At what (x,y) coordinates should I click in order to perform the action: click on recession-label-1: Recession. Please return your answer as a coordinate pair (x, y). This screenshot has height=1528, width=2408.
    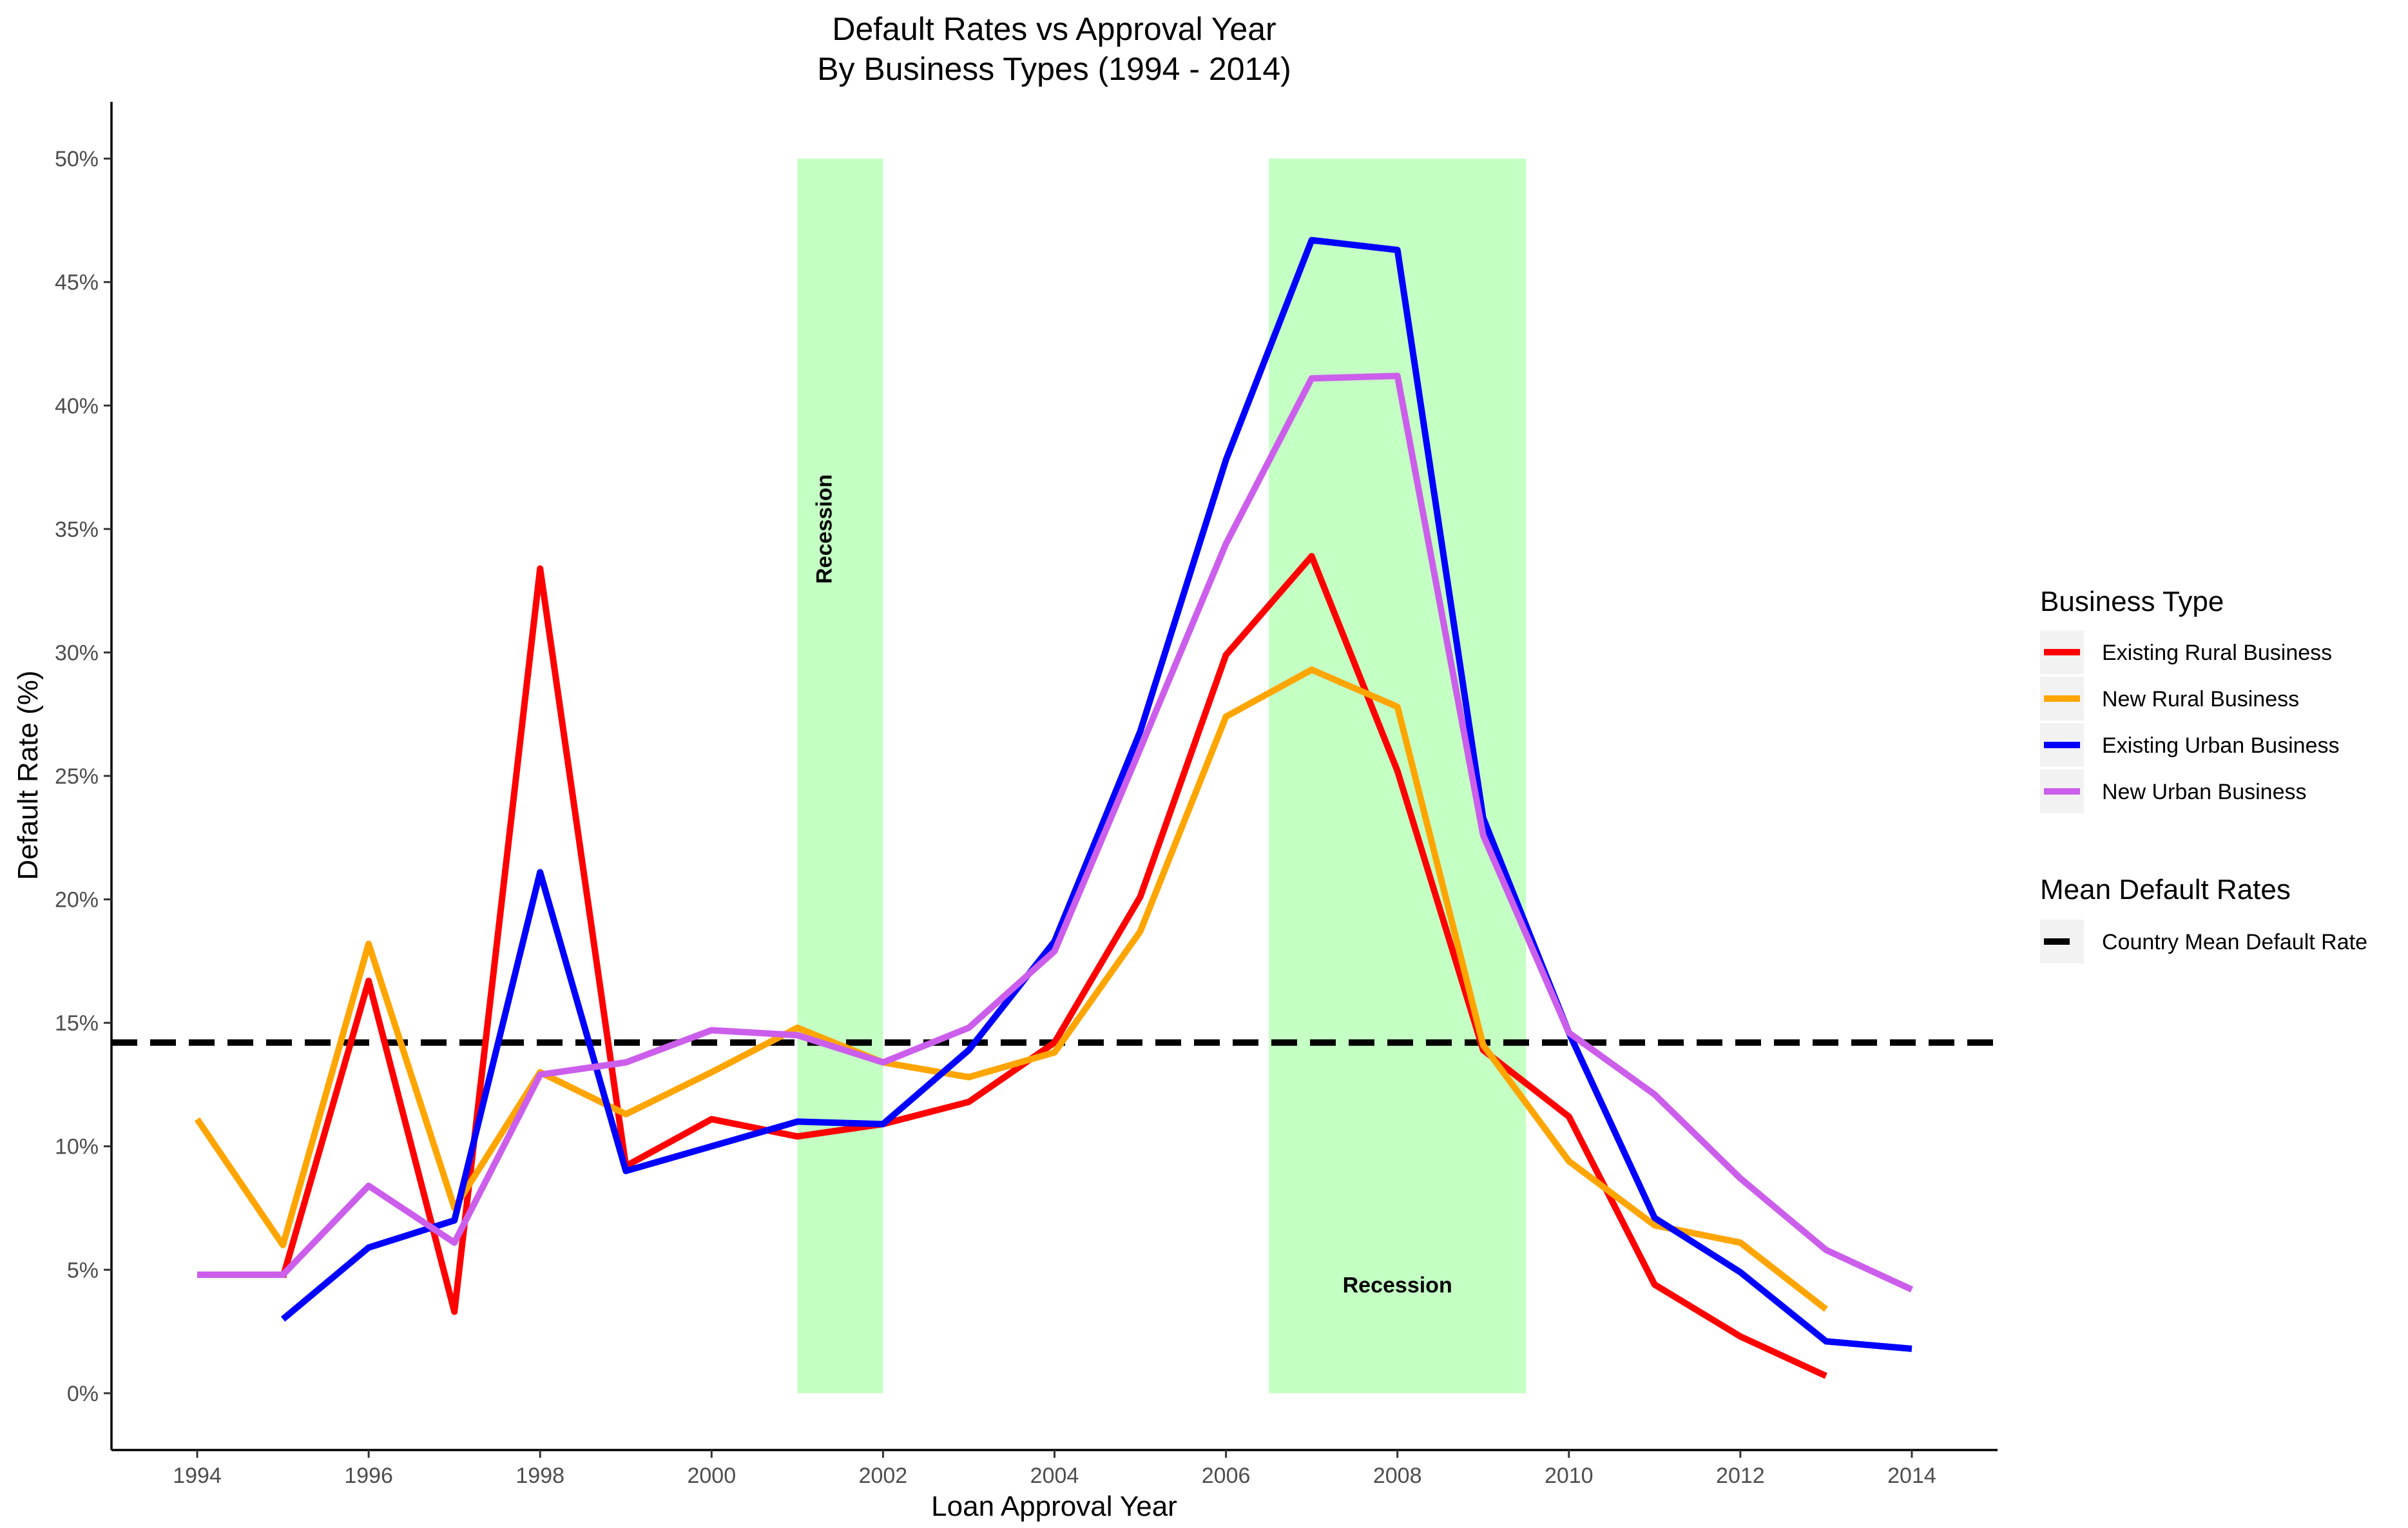
    Looking at the image, I should click on (825, 529).